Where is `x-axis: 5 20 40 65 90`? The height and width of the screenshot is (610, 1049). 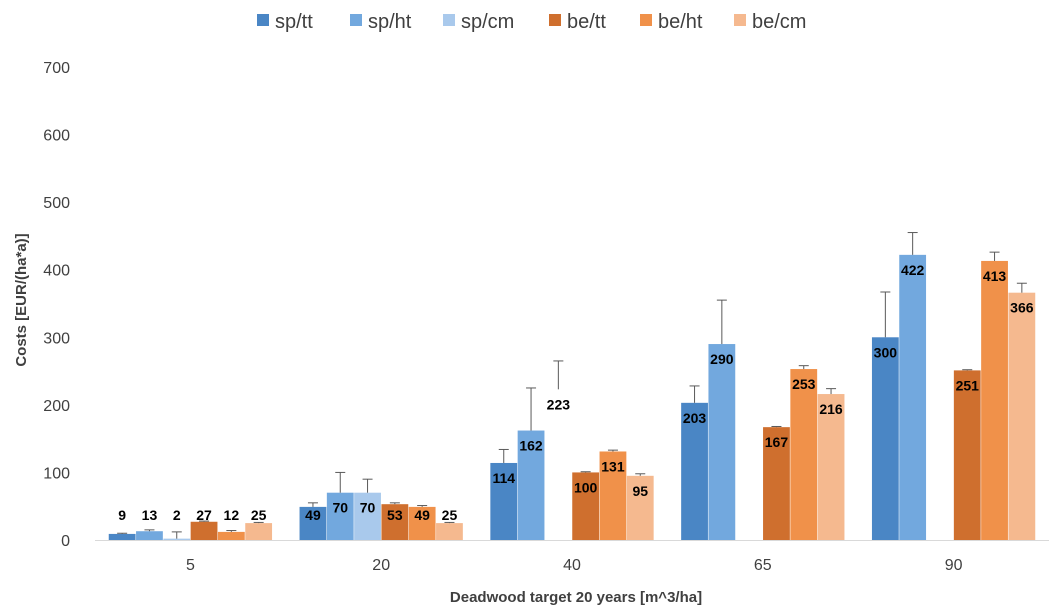
x-axis: 5 20 40 65 90 is located at coordinates (572, 557).